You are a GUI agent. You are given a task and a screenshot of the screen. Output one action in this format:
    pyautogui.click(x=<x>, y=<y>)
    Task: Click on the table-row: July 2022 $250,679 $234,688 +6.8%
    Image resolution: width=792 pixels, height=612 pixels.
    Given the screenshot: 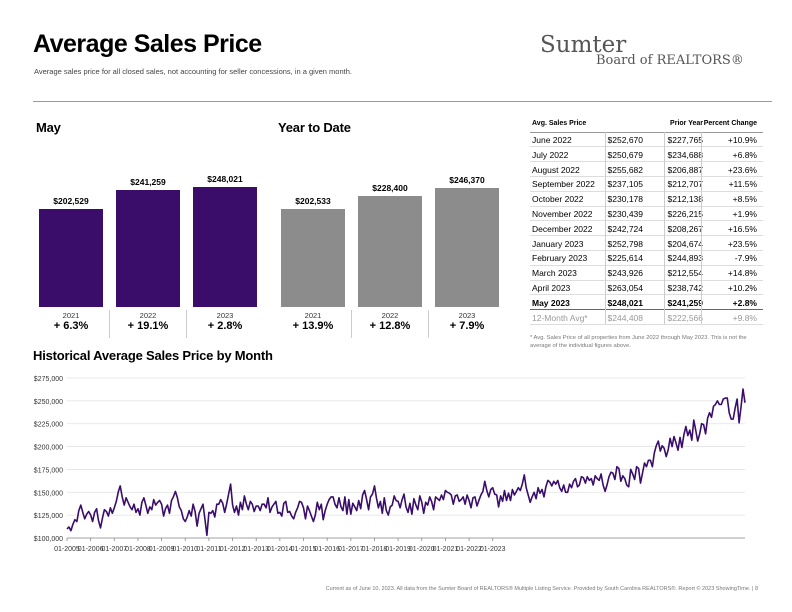 What is the action you would take?
    pyautogui.click(x=646, y=154)
    